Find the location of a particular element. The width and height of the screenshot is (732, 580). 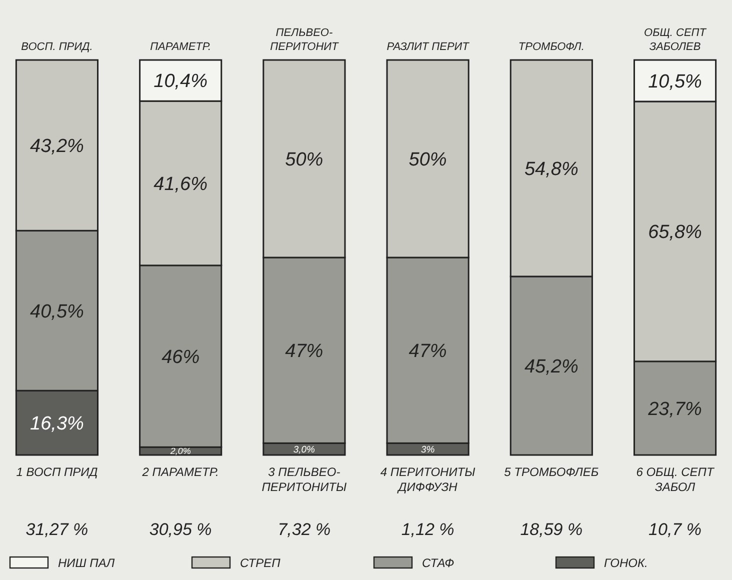

data-label: 65,8% is located at coordinates (675, 233).